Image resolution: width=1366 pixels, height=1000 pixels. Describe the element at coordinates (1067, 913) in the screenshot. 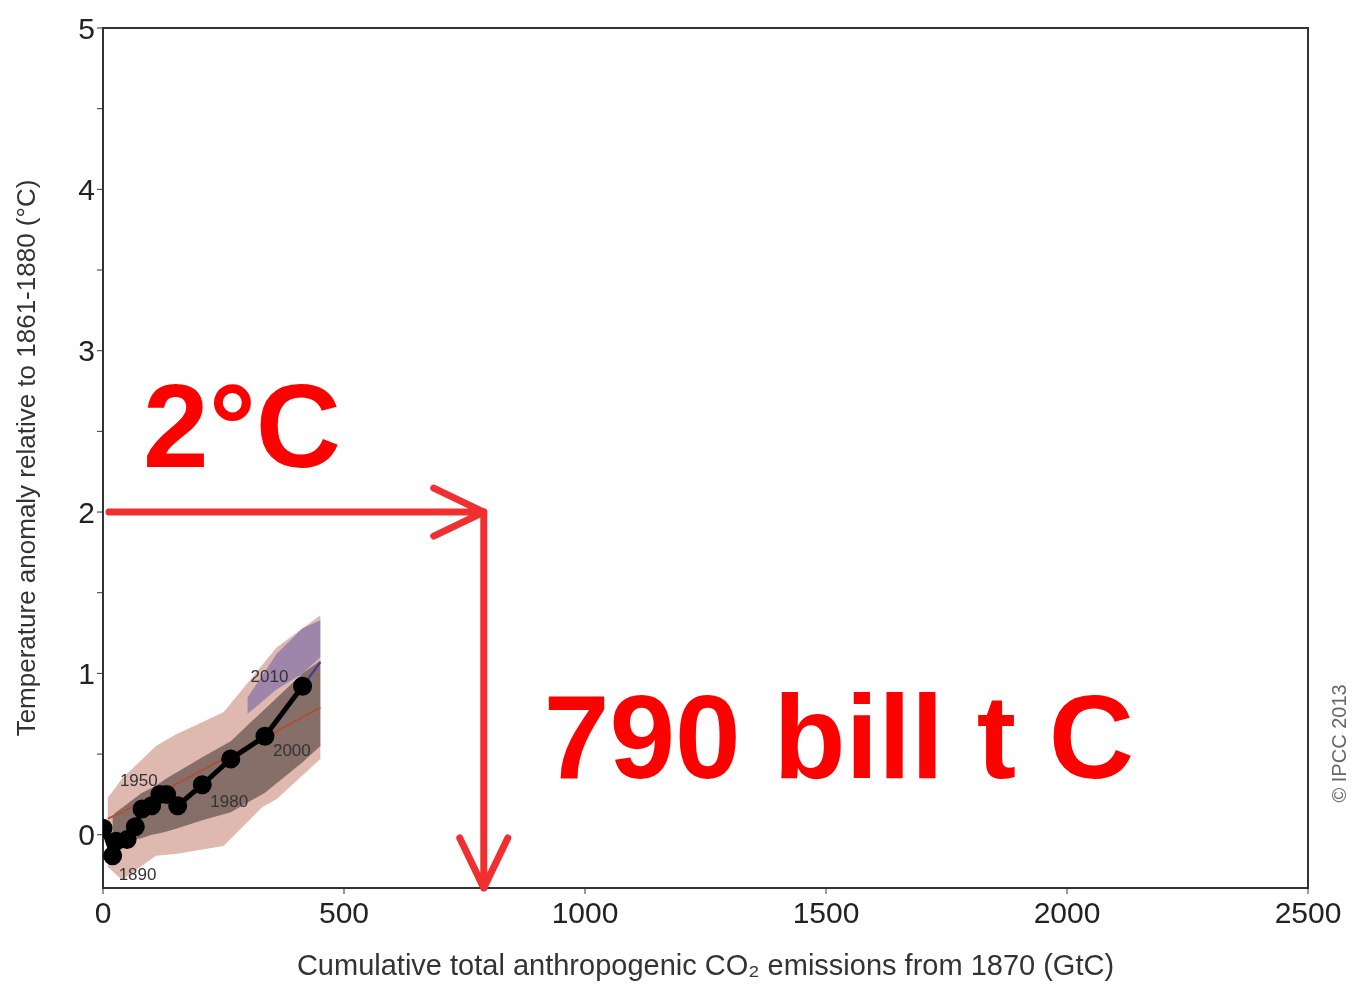

I see `x-tick-label: 2000` at that location.